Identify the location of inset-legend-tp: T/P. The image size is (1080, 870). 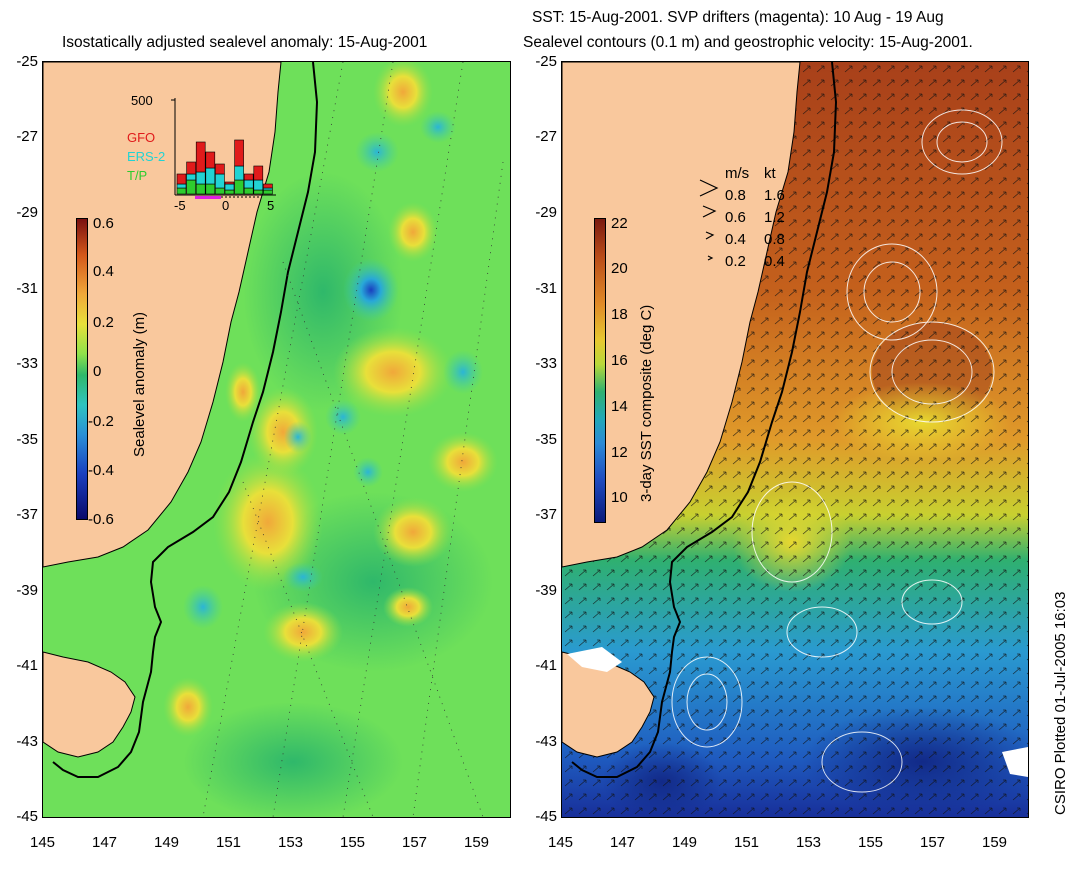
(137, 175).